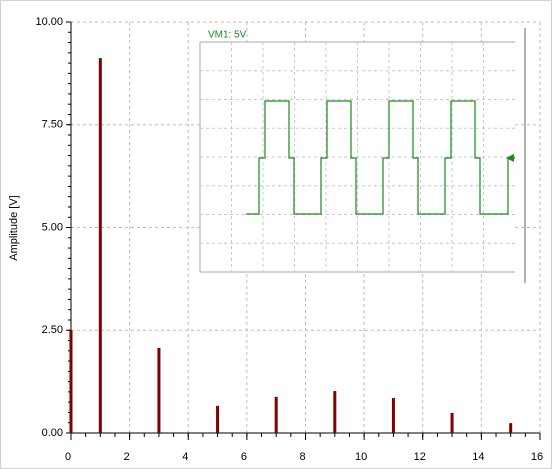  What do you see at coordinates (185, 457) in the screenshot?
I see `x-tick-label: 4` at bounding box center [185, 457].